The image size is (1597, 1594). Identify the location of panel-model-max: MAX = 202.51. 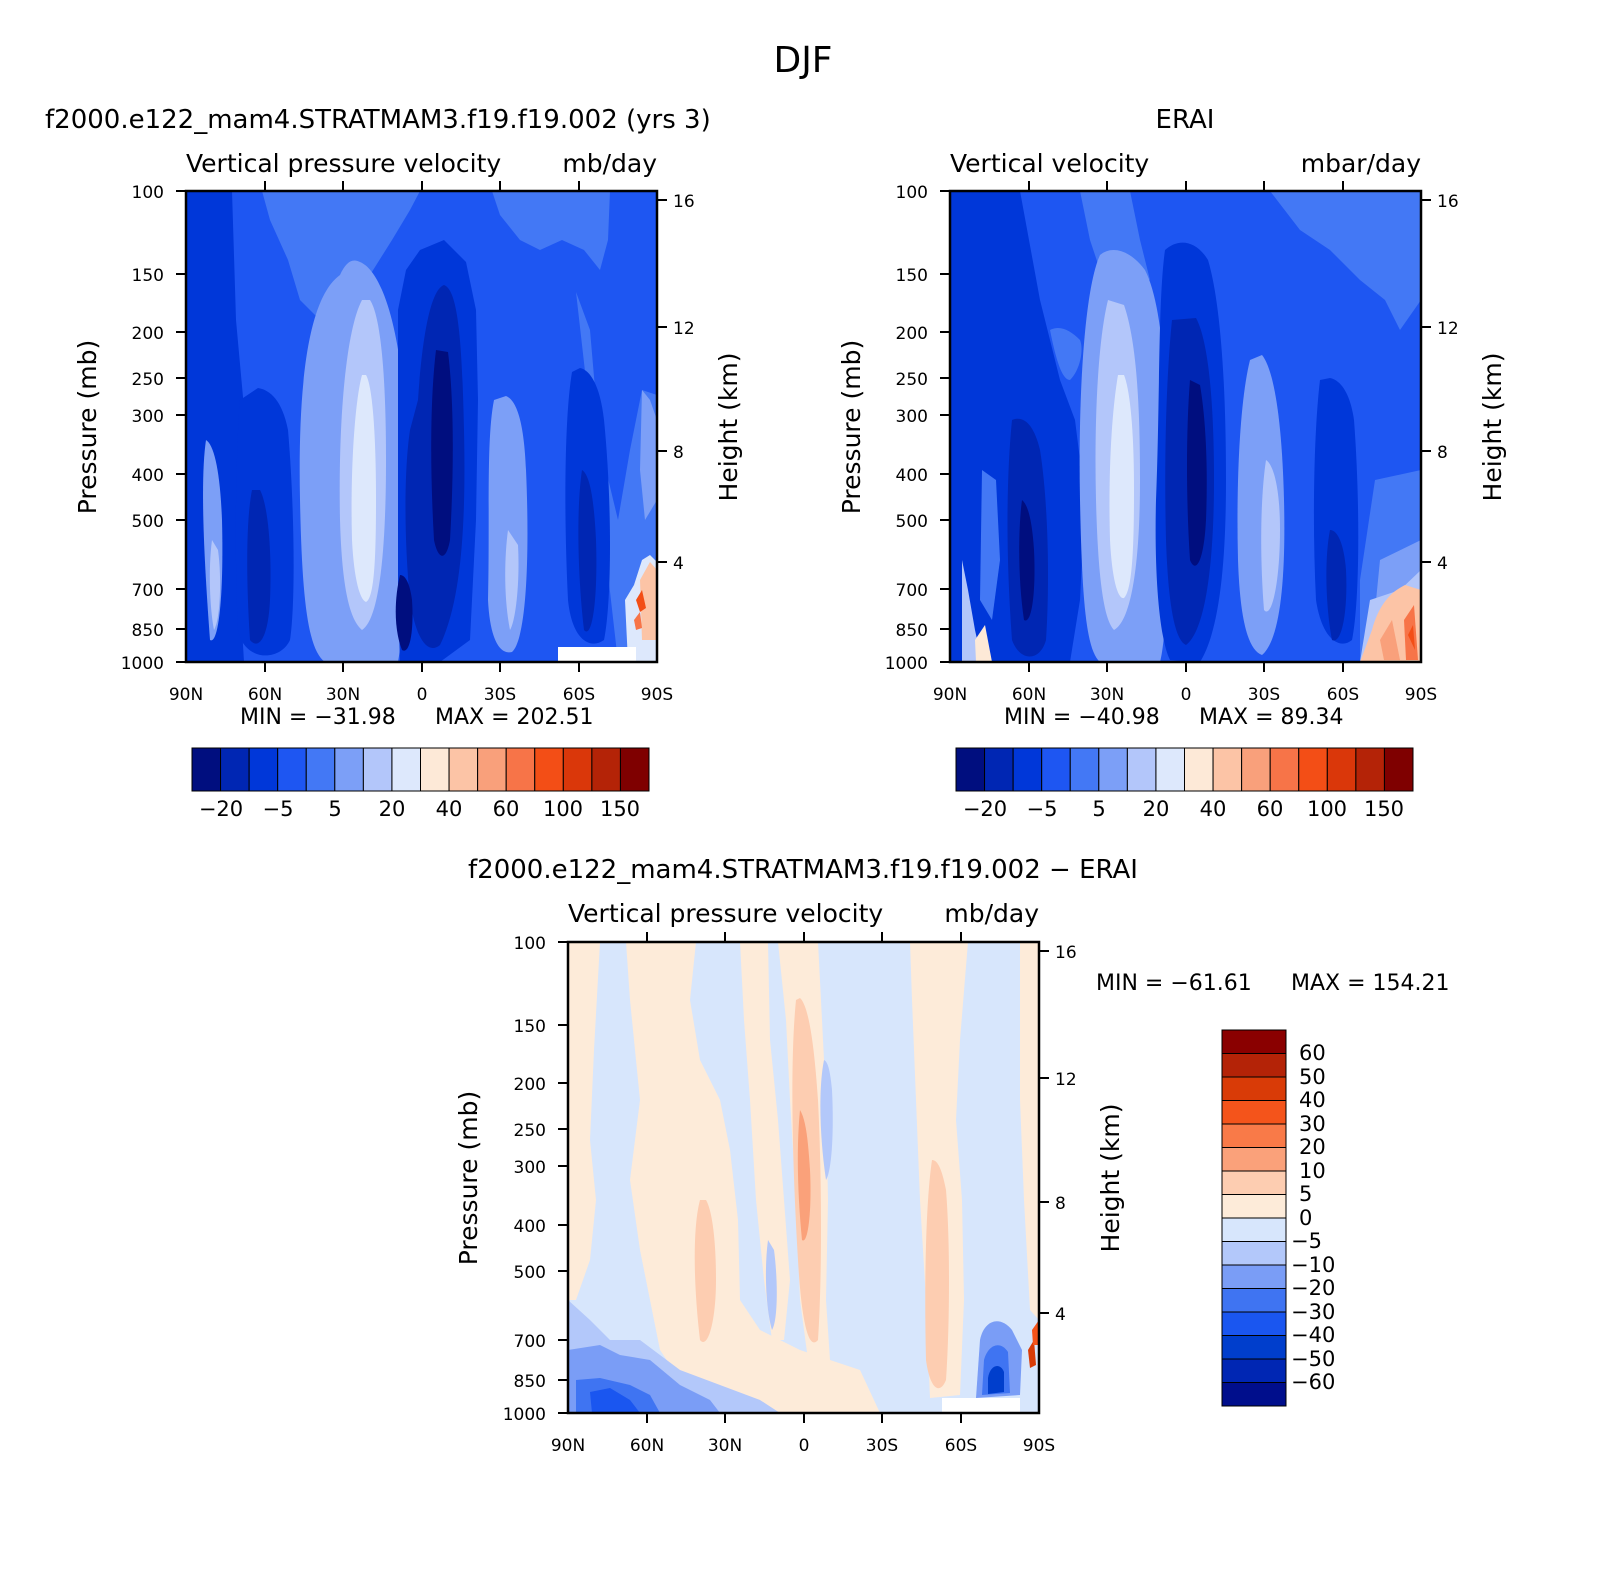
(514, 717).